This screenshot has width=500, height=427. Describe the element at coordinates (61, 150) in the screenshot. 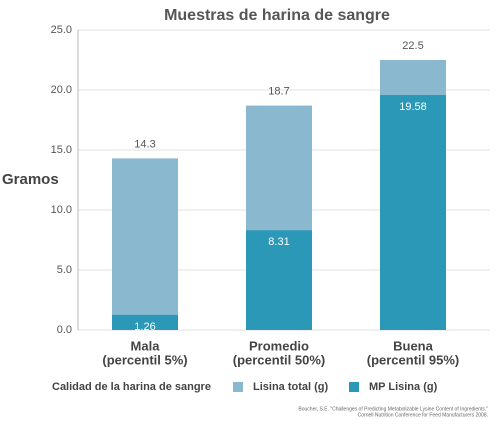

I see `y-tick-label: 15.0` at that location.